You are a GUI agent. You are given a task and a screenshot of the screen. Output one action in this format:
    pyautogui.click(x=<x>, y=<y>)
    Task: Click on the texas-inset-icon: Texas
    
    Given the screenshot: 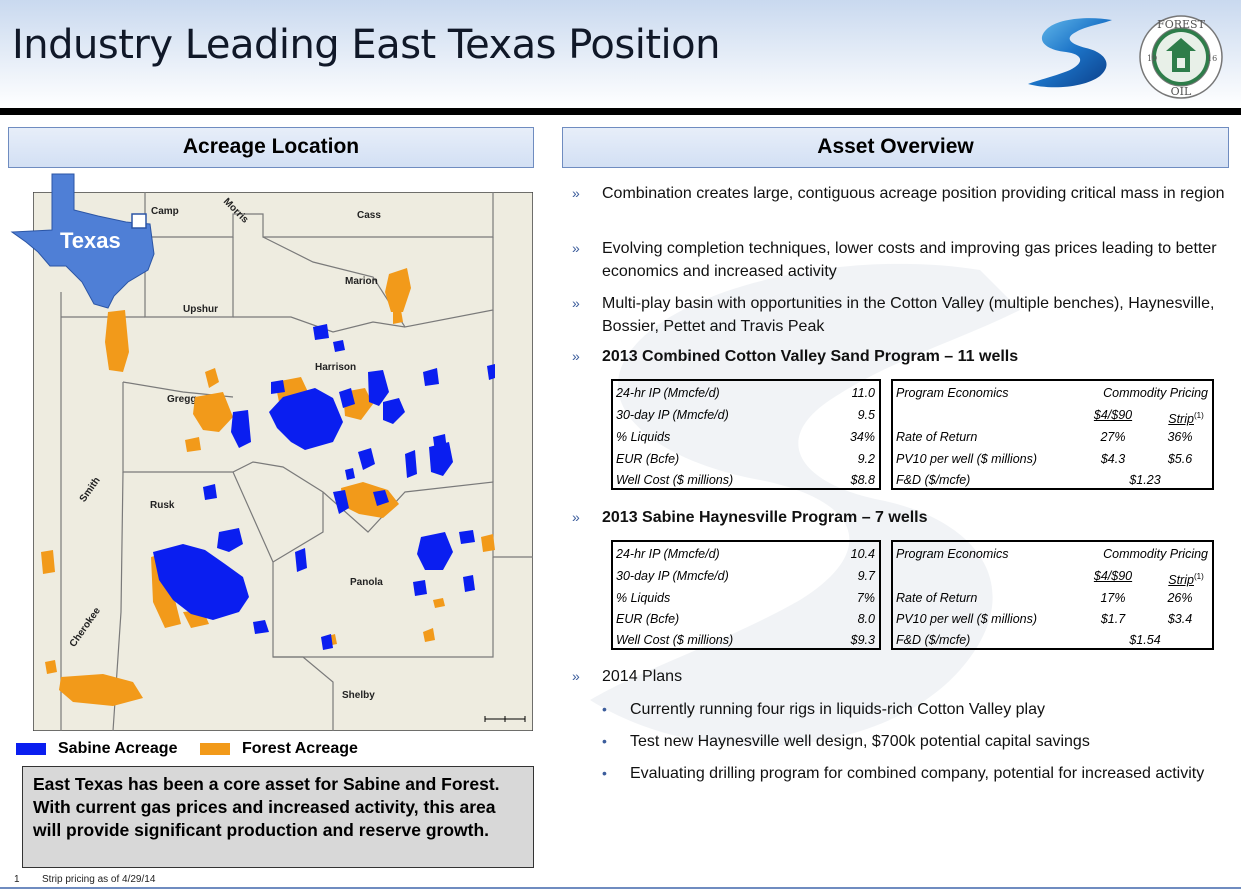 What is the action you would take?
    pyautogui.click(x=82, y=241)
    